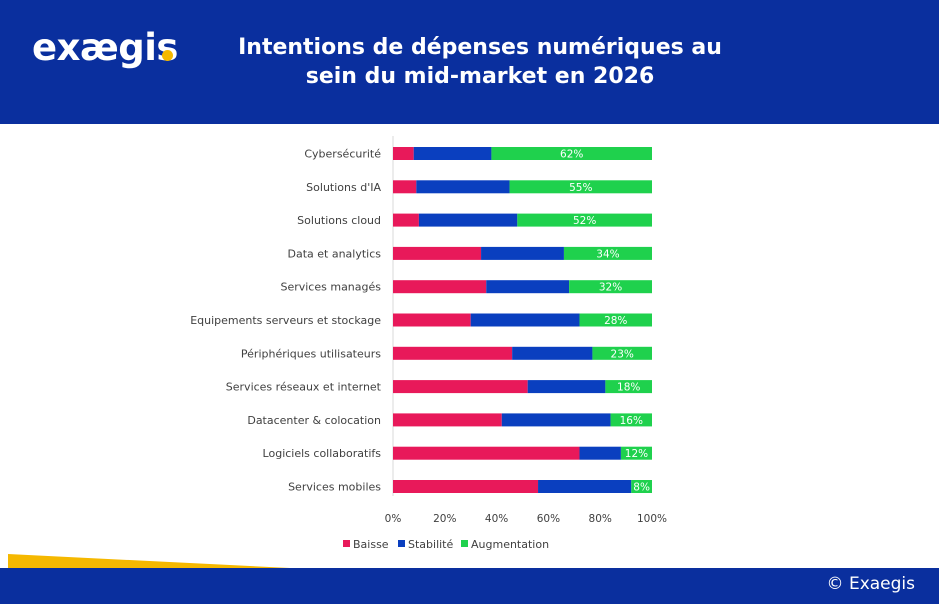 The height and width of the screenshot is (604, 951). I want to click on category-label: Solutions cloud, so click(339, 220).